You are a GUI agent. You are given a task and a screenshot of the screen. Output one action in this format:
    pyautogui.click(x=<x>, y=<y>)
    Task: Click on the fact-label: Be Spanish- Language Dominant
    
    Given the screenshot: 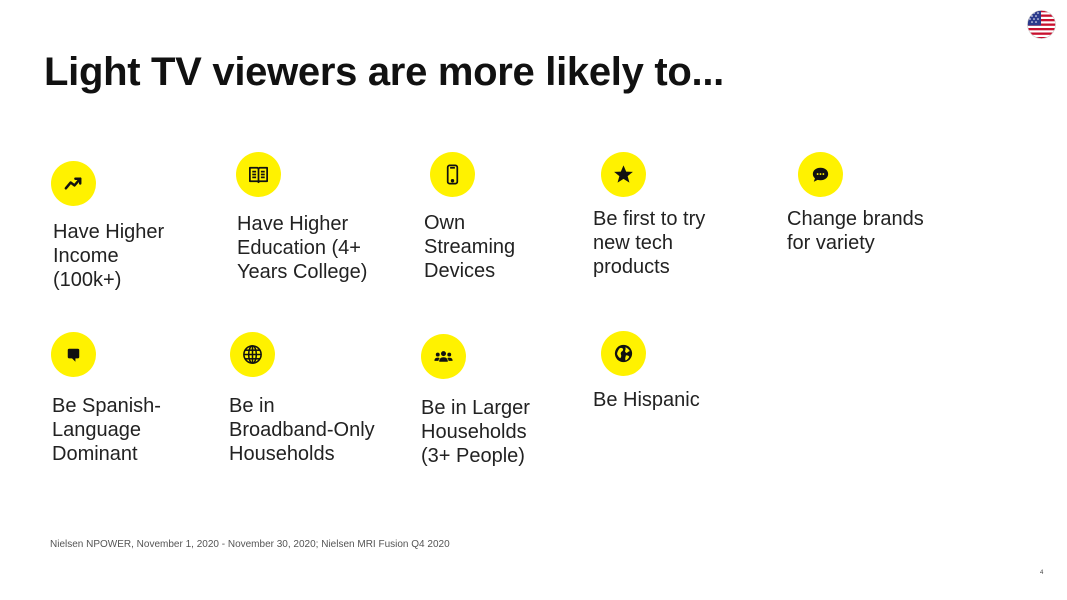 What is the action you would take?
    pyautogui.click(x=139, y=430)
    